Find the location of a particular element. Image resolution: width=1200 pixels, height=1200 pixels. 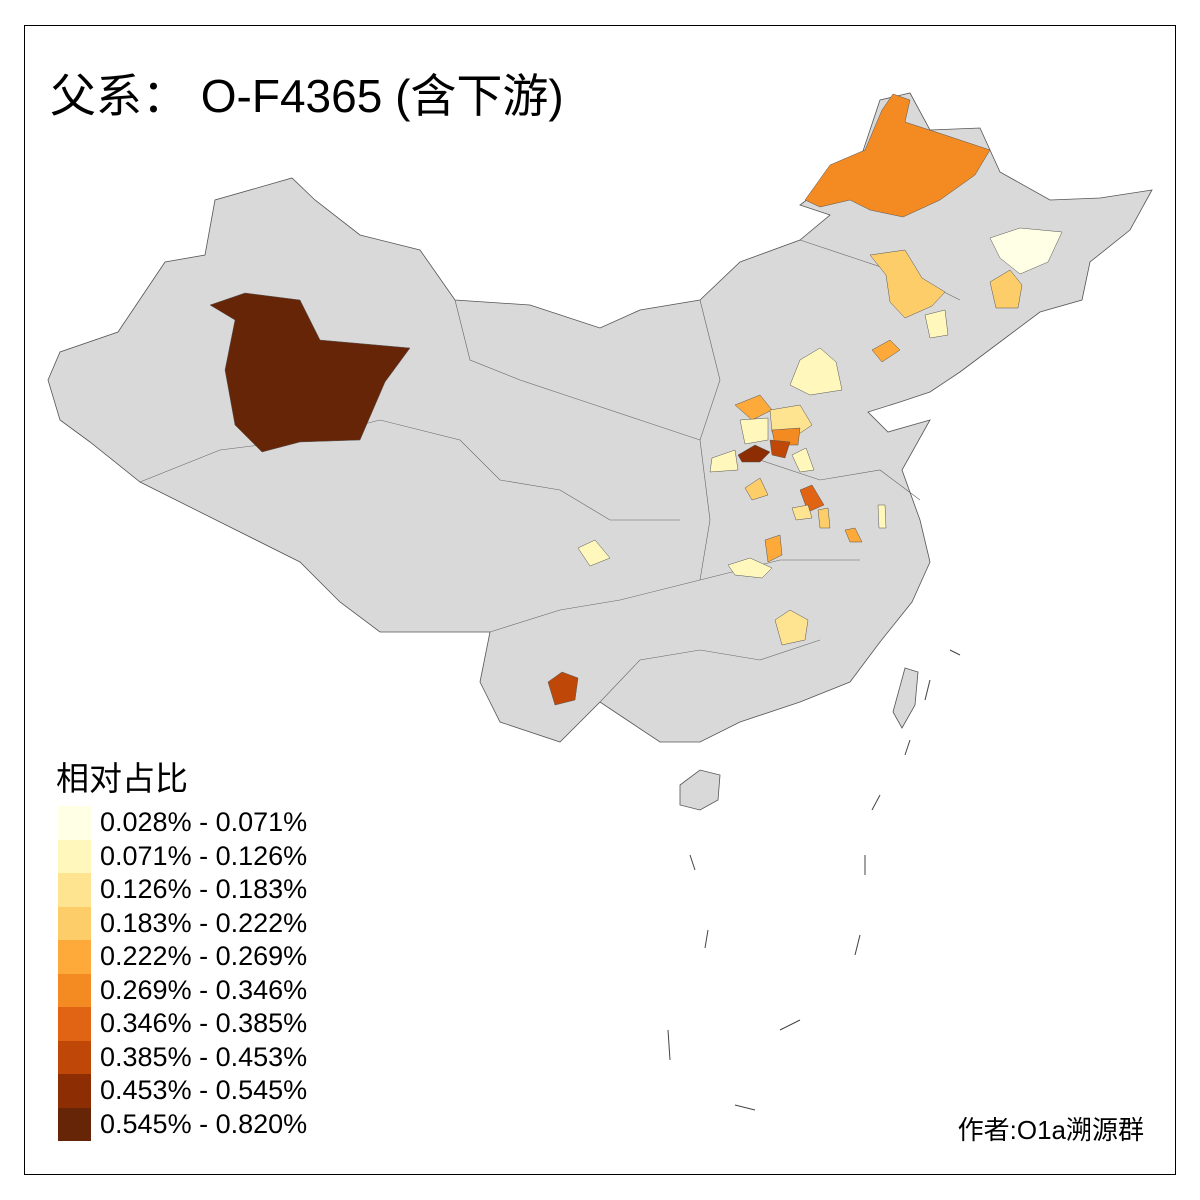

legend-item: 0.071% - 0.126% is located at coordinates (208, 856).